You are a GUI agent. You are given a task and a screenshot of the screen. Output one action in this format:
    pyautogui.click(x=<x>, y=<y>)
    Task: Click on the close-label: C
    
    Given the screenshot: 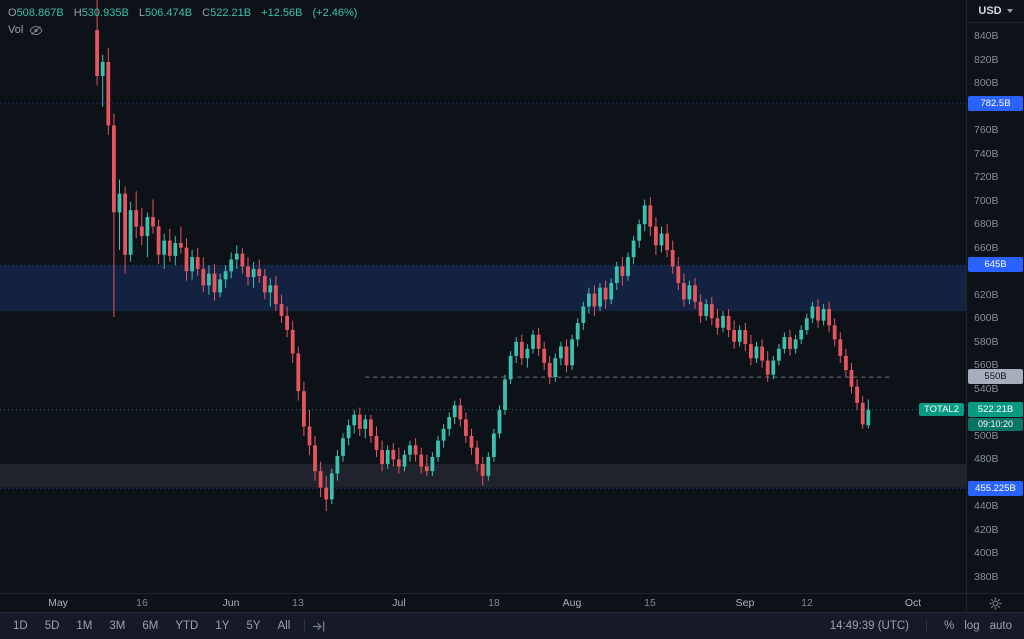 What is the action you would take?
    pyautogui.click(x=206, y=13)
    